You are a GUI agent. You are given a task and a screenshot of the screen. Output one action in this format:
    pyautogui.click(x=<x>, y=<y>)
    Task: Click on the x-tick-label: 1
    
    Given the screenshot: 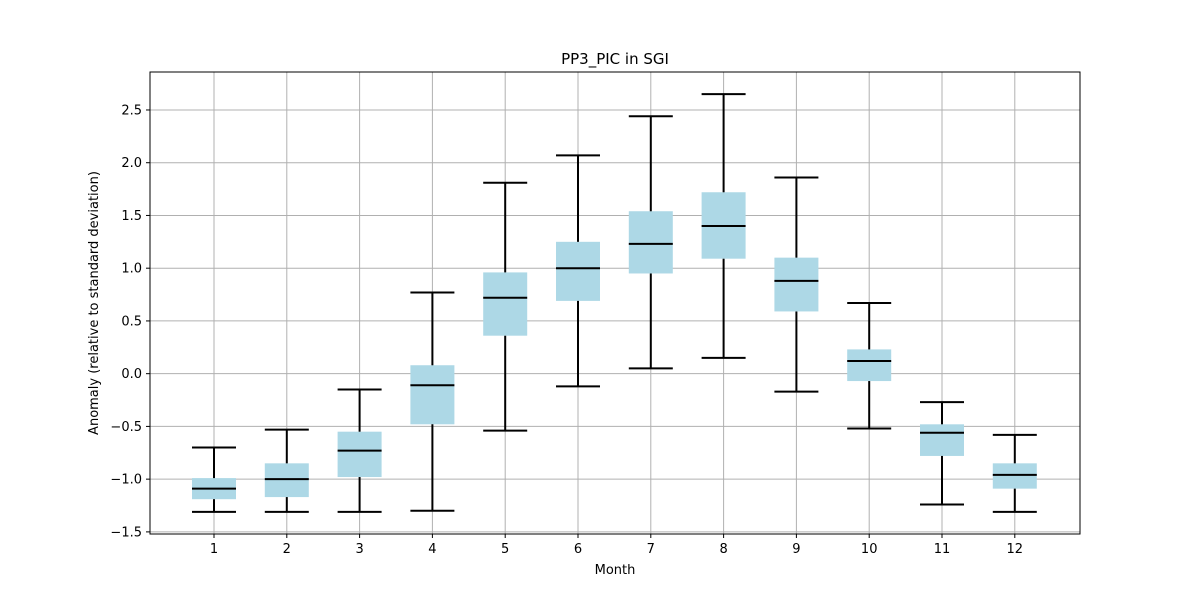 What is the action you would take?
    pyautogui.click(x=214, y=549)
    